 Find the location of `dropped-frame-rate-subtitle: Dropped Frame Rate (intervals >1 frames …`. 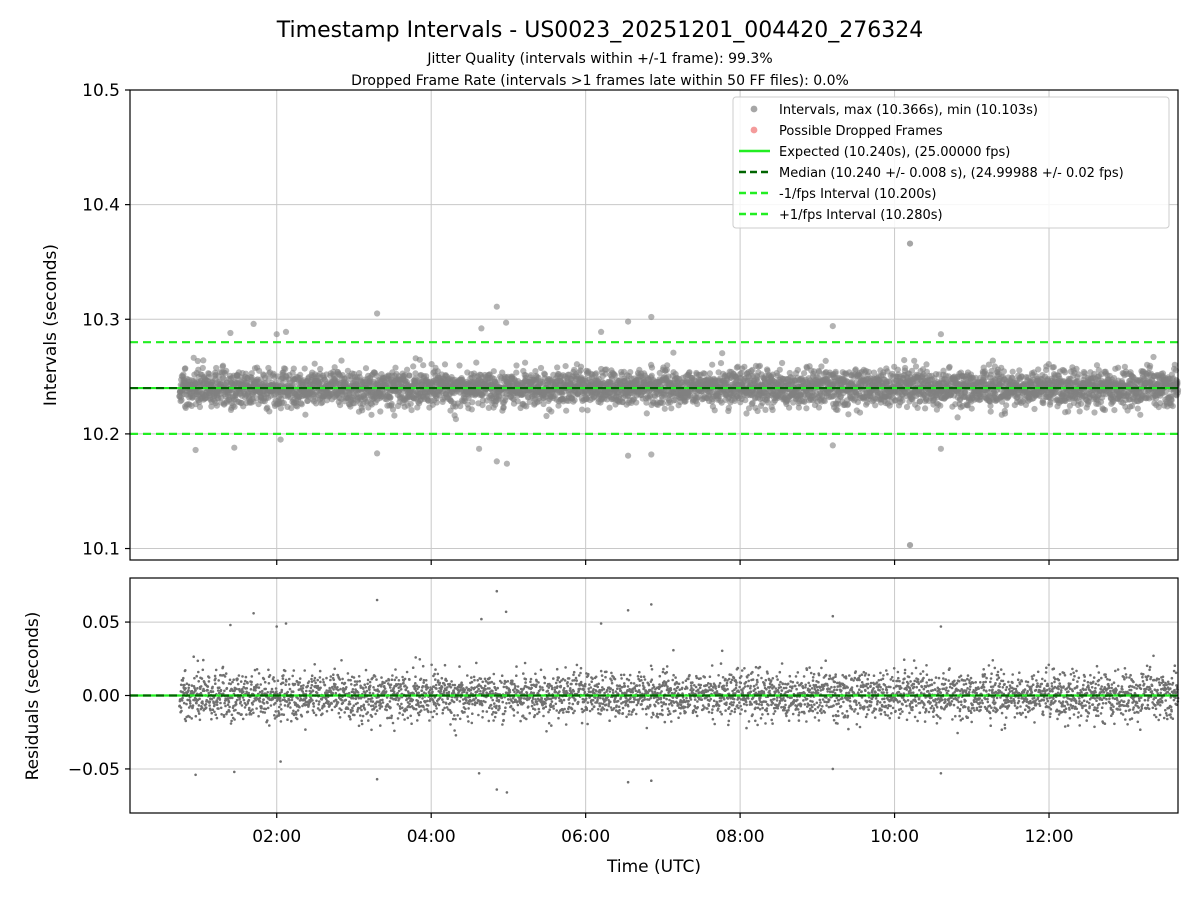

dropped-frame-rate-subtitle: Dropped Frame Rate (intervals >1 frames … is located at coordinates (600, 81).